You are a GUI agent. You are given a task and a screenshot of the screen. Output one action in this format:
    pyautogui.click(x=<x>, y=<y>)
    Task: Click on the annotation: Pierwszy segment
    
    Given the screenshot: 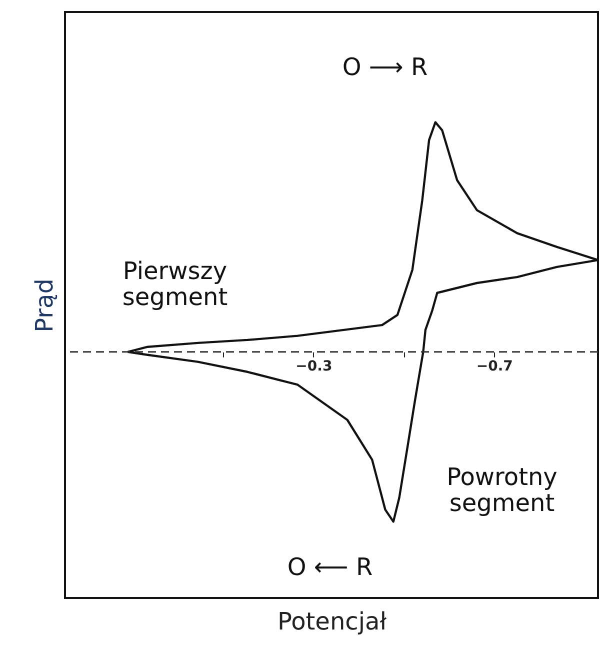 What is the action you would take?
    pyautogui.click(x=175, y=284)
    